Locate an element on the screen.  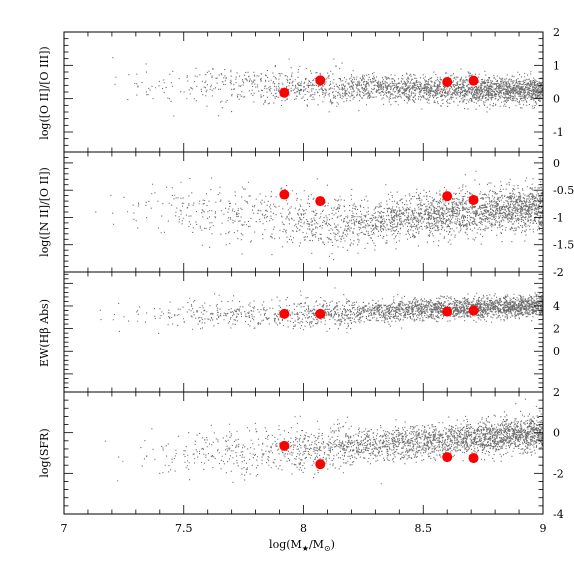
xtick-label: 8.5 is located at coordinates (424, 528).